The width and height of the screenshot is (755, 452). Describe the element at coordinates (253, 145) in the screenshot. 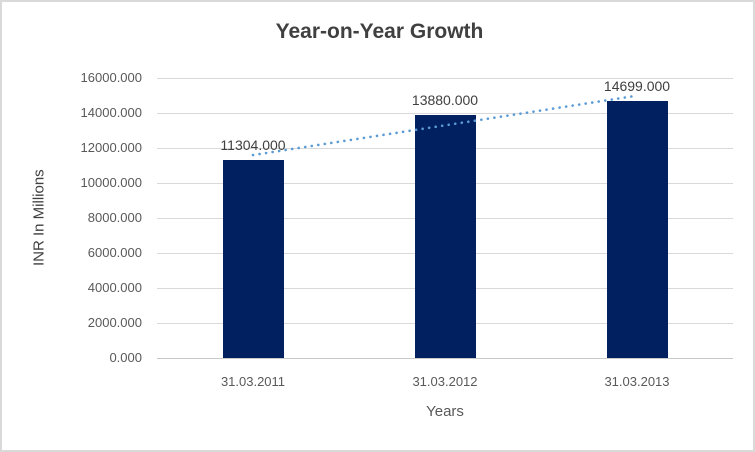

I see `bar-value-label: 11304.000` at that location.